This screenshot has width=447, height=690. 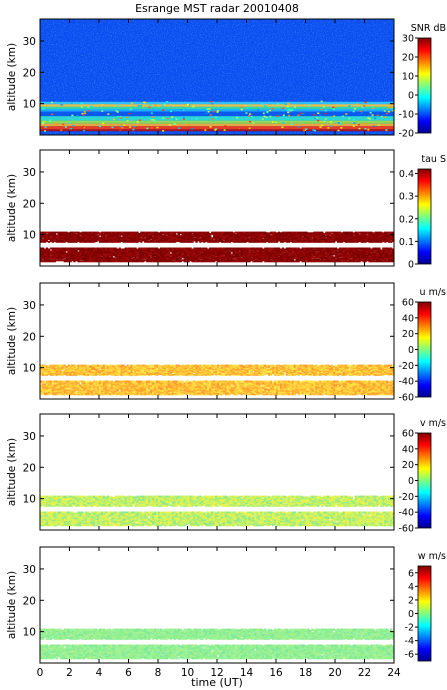 I want to click on x-tick-label: 16, so click(x=276, y=673).